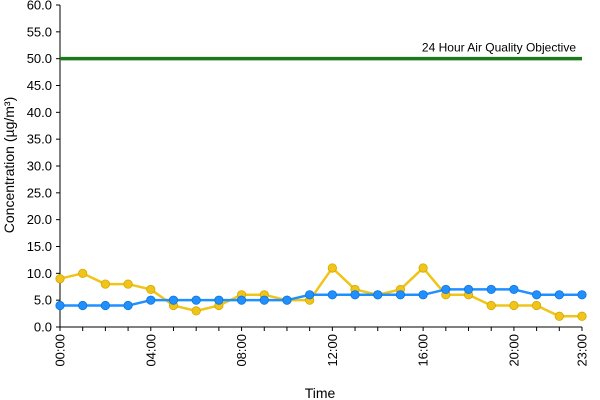 The height and width of the screenshot is (400, 600). I want to click on x-tick-label: 04:00, so click(150, 350).